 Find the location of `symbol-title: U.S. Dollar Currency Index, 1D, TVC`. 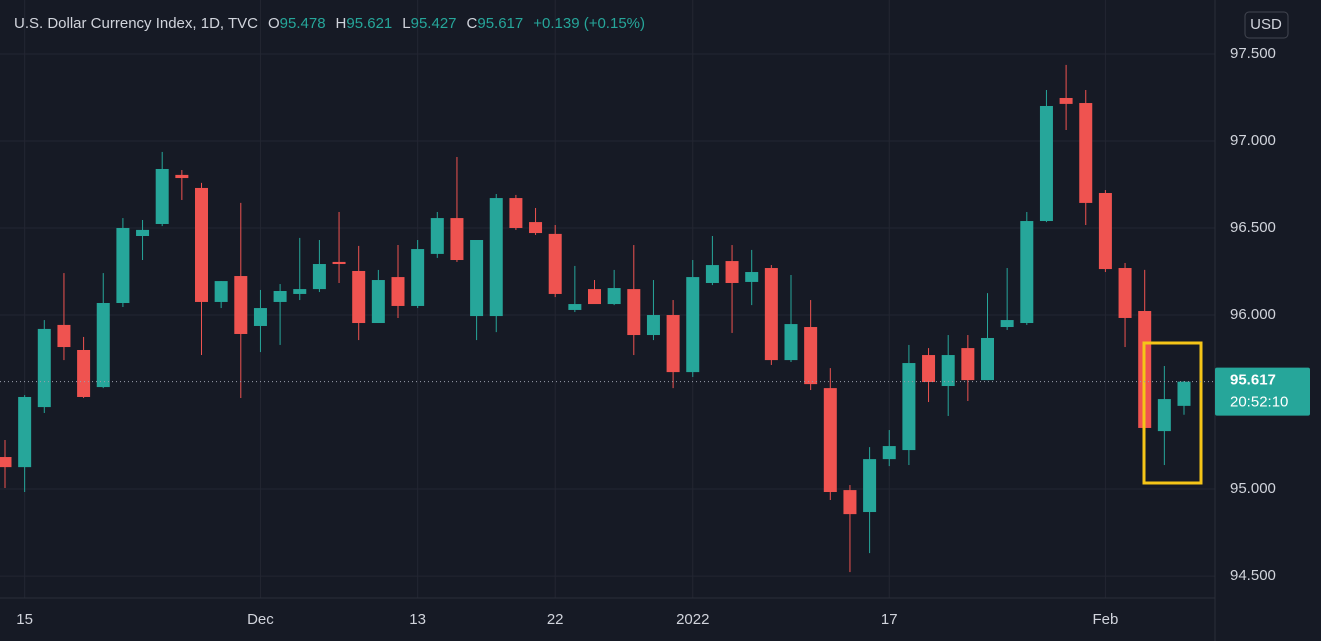

symbol-title: U.S. Dollar Currency Index, 1D, TVC is located at coordinates (136, 23).